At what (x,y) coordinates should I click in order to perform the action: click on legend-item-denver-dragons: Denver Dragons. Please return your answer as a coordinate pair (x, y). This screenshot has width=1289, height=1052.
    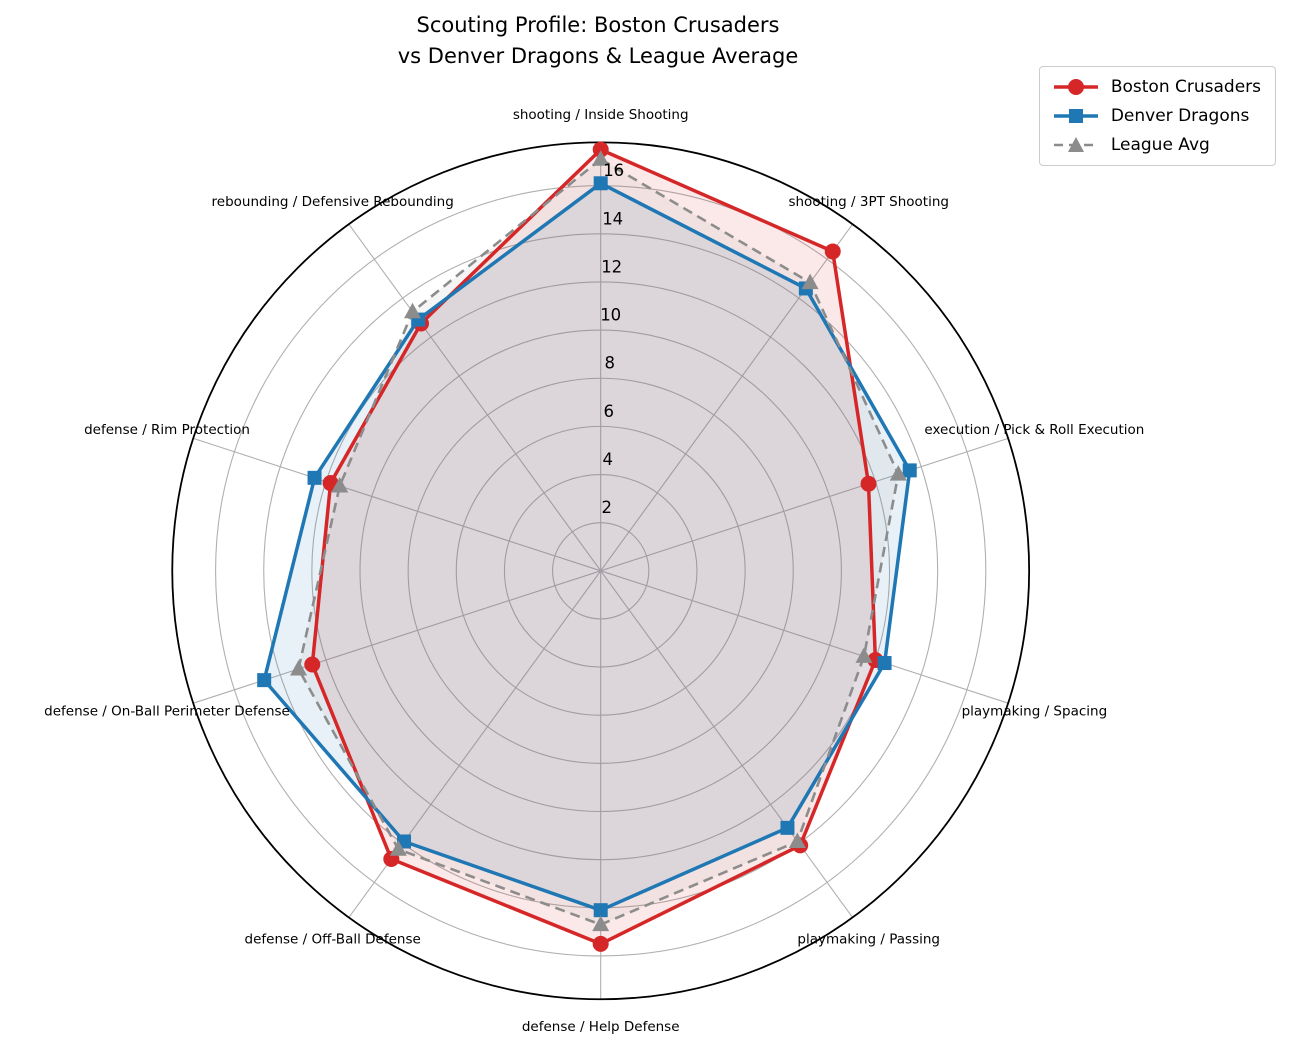
    Looking at the image, I should click on (1156, 116).